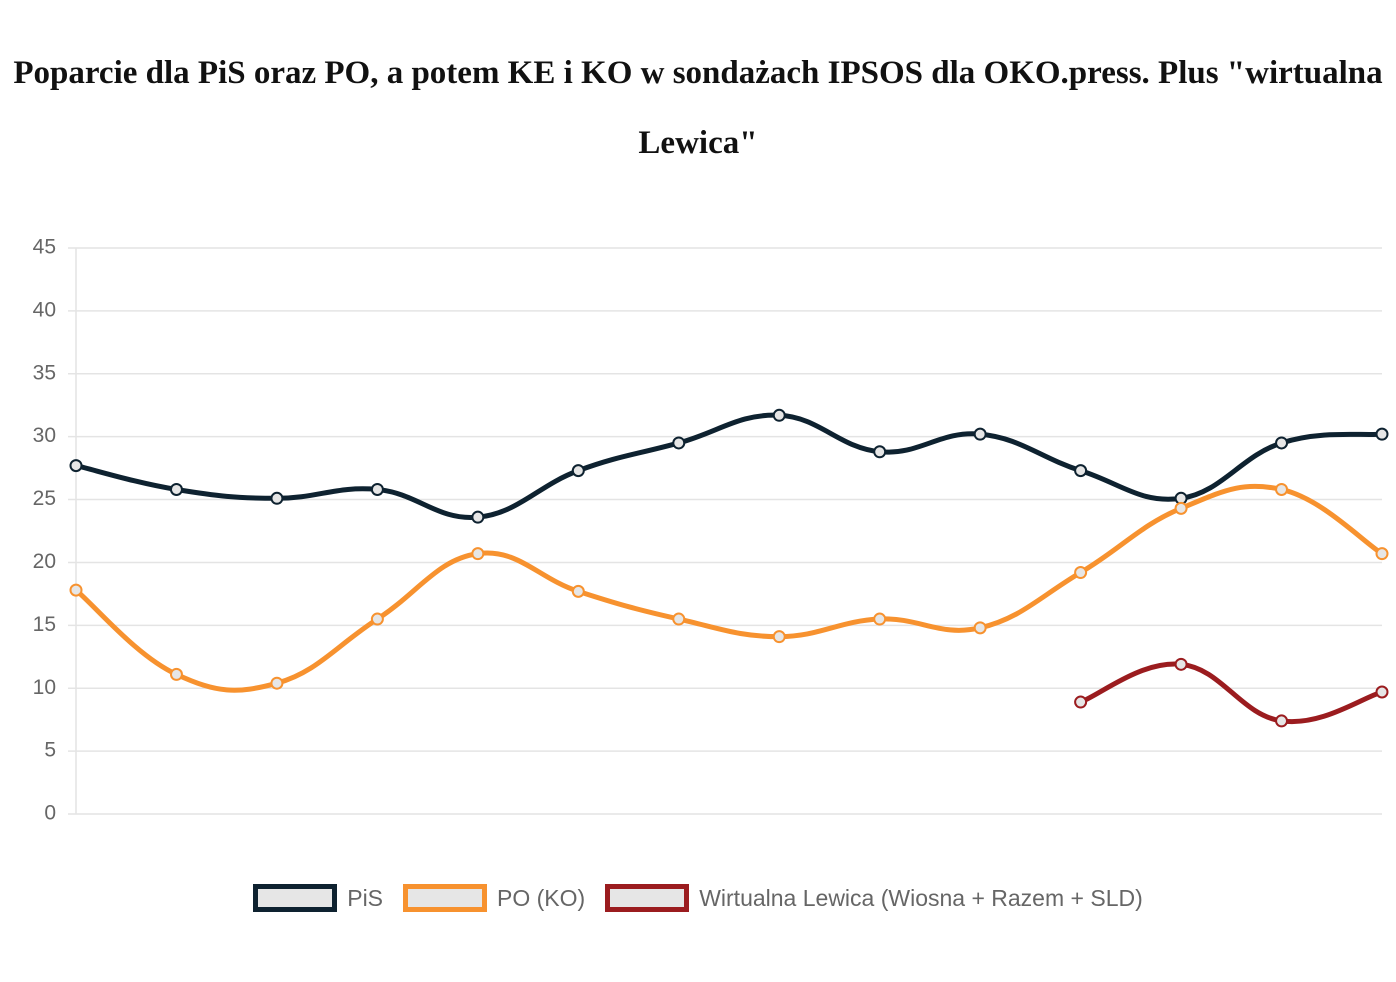 The height and width of the screenshot is (982, 1396). What do you see at coordinates (494, 898) in the screenshot?
I see `legend-item: PO (KO)` at bounding box center [494, 898].